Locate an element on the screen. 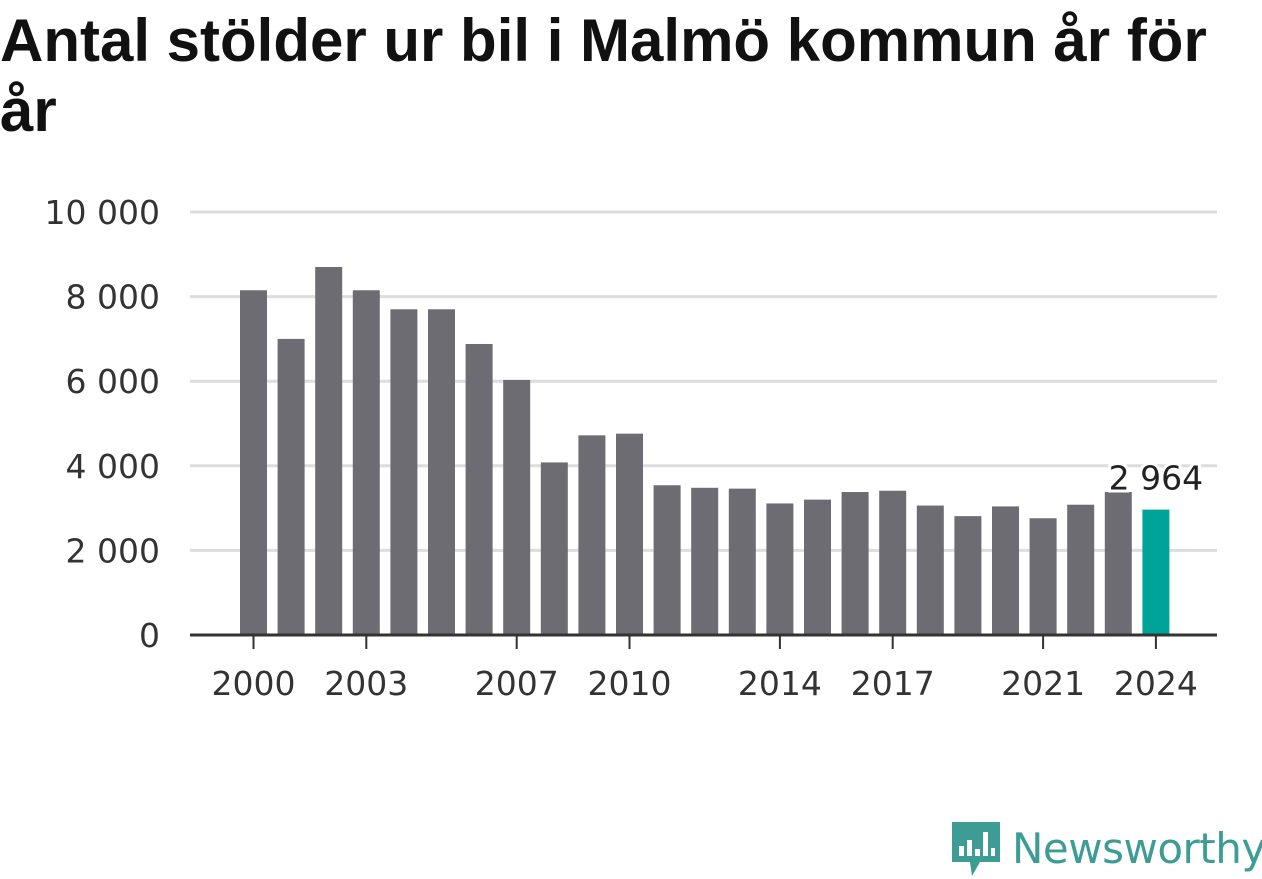  y-tick-label: 4 000 is located at coordinates (113, 466).